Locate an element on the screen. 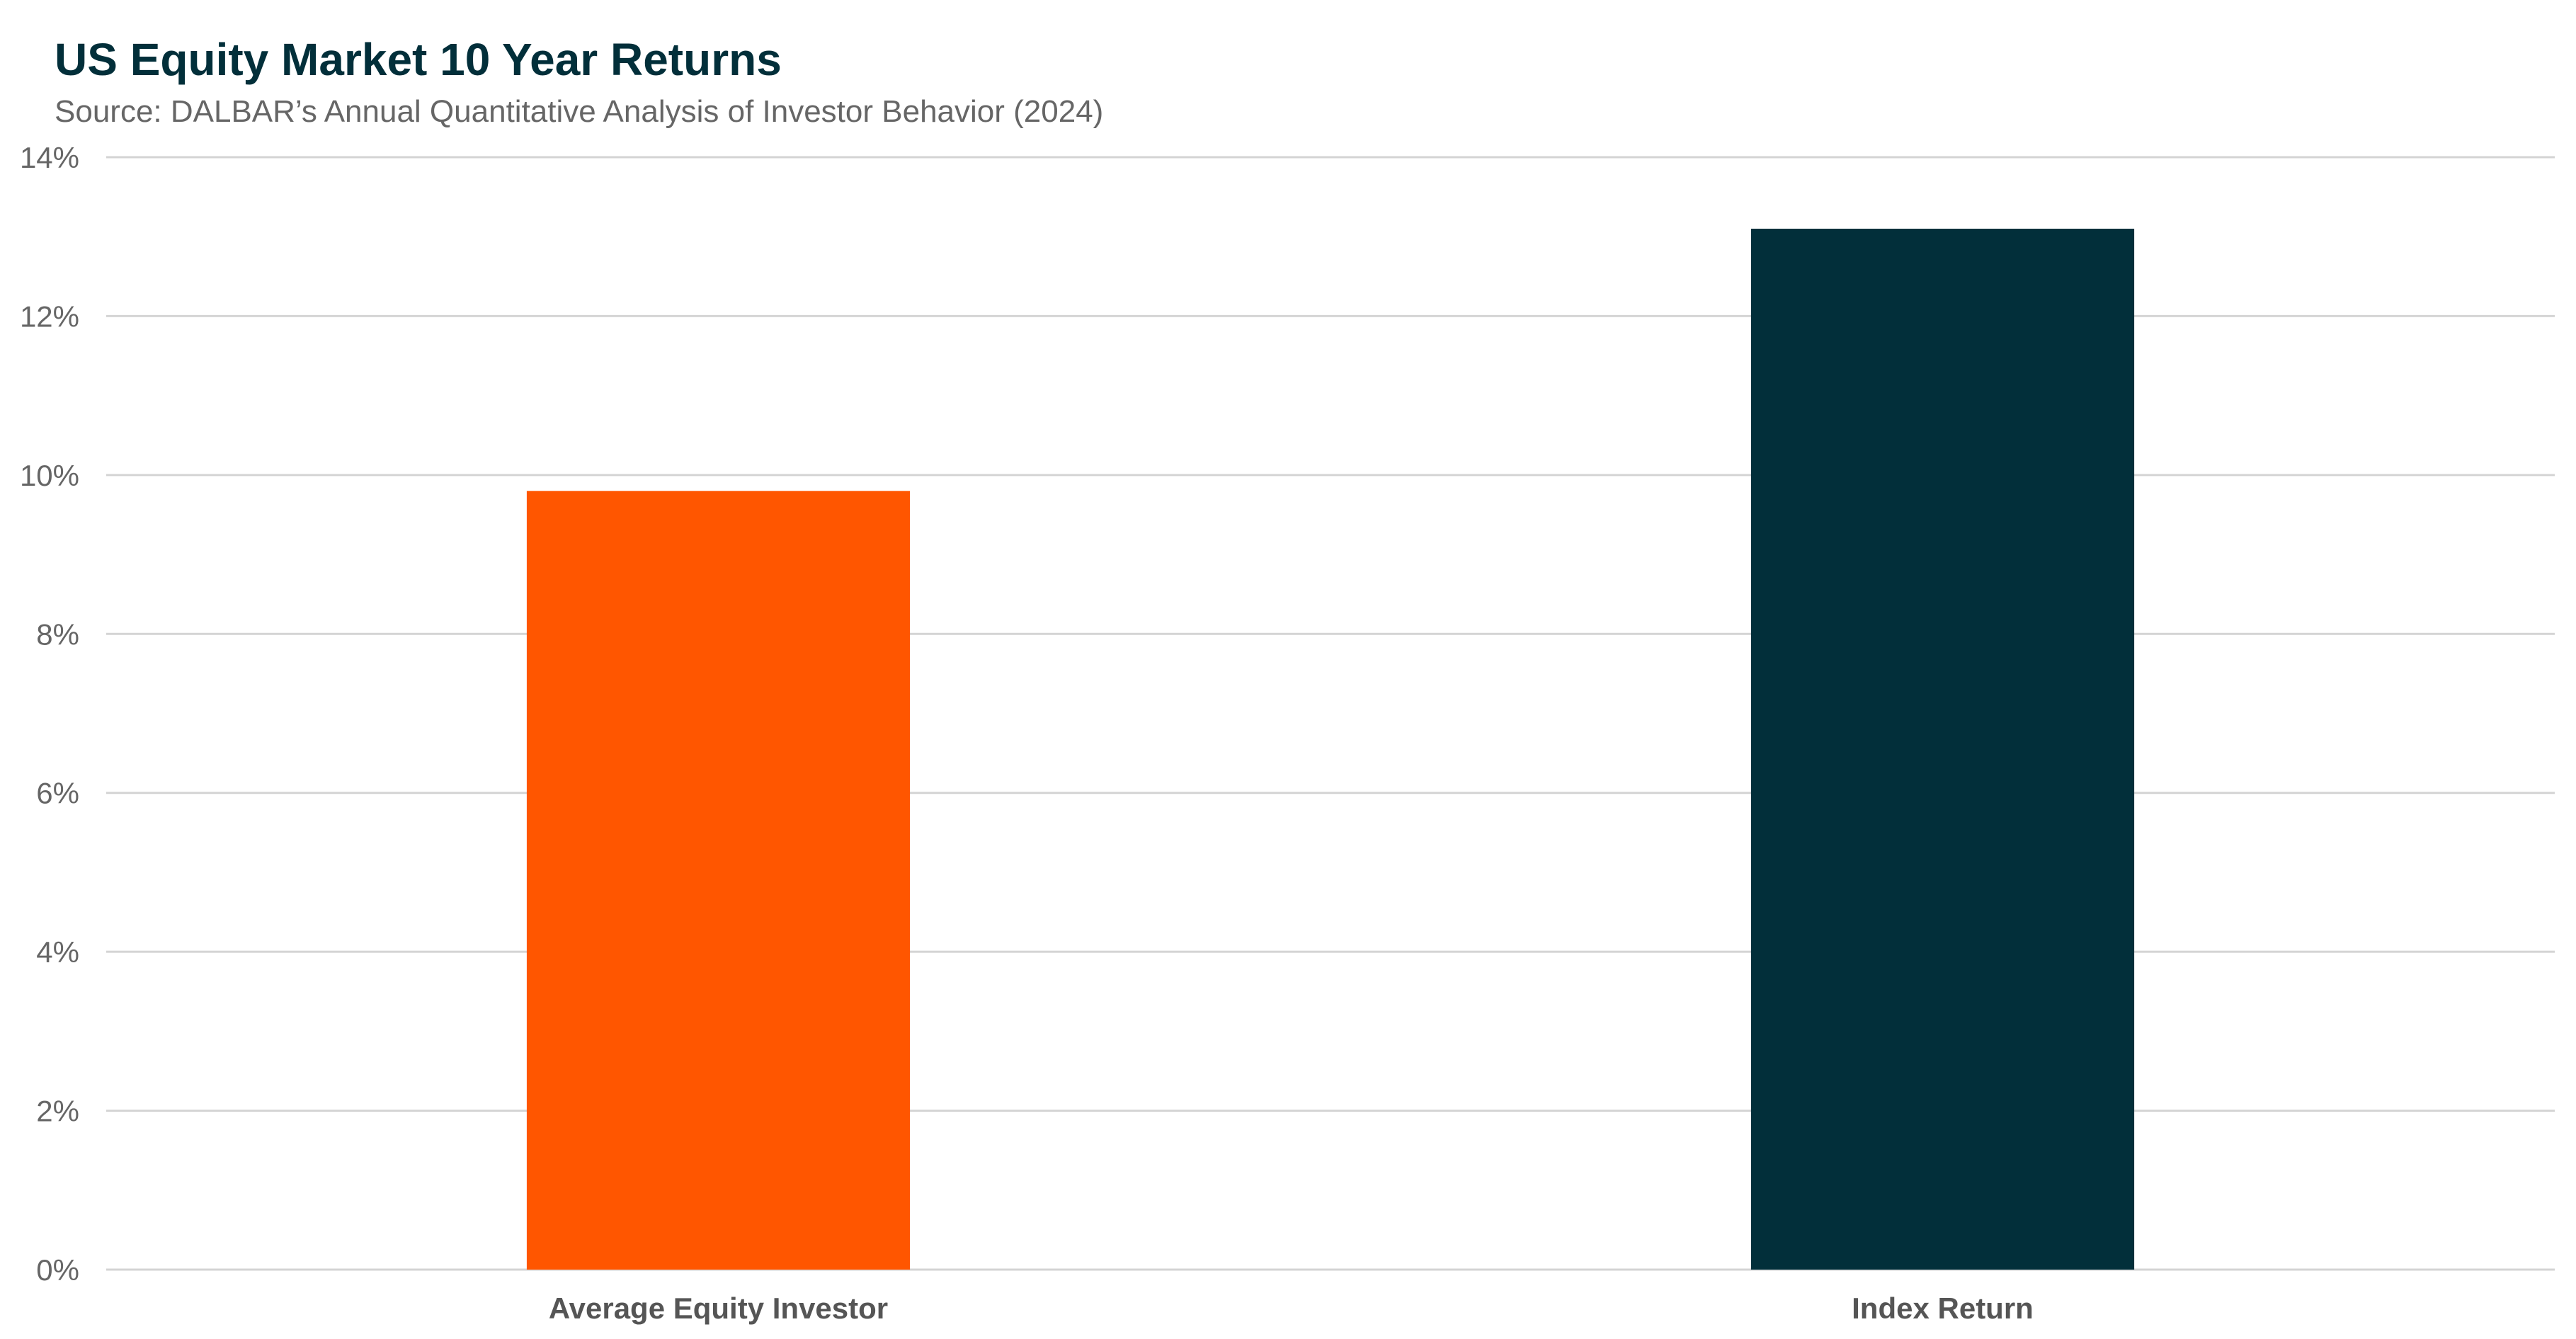 The height and width of the screenshot is (1339, 2576). x-category-label: Index Return is located at coordinates (1943, 1308).